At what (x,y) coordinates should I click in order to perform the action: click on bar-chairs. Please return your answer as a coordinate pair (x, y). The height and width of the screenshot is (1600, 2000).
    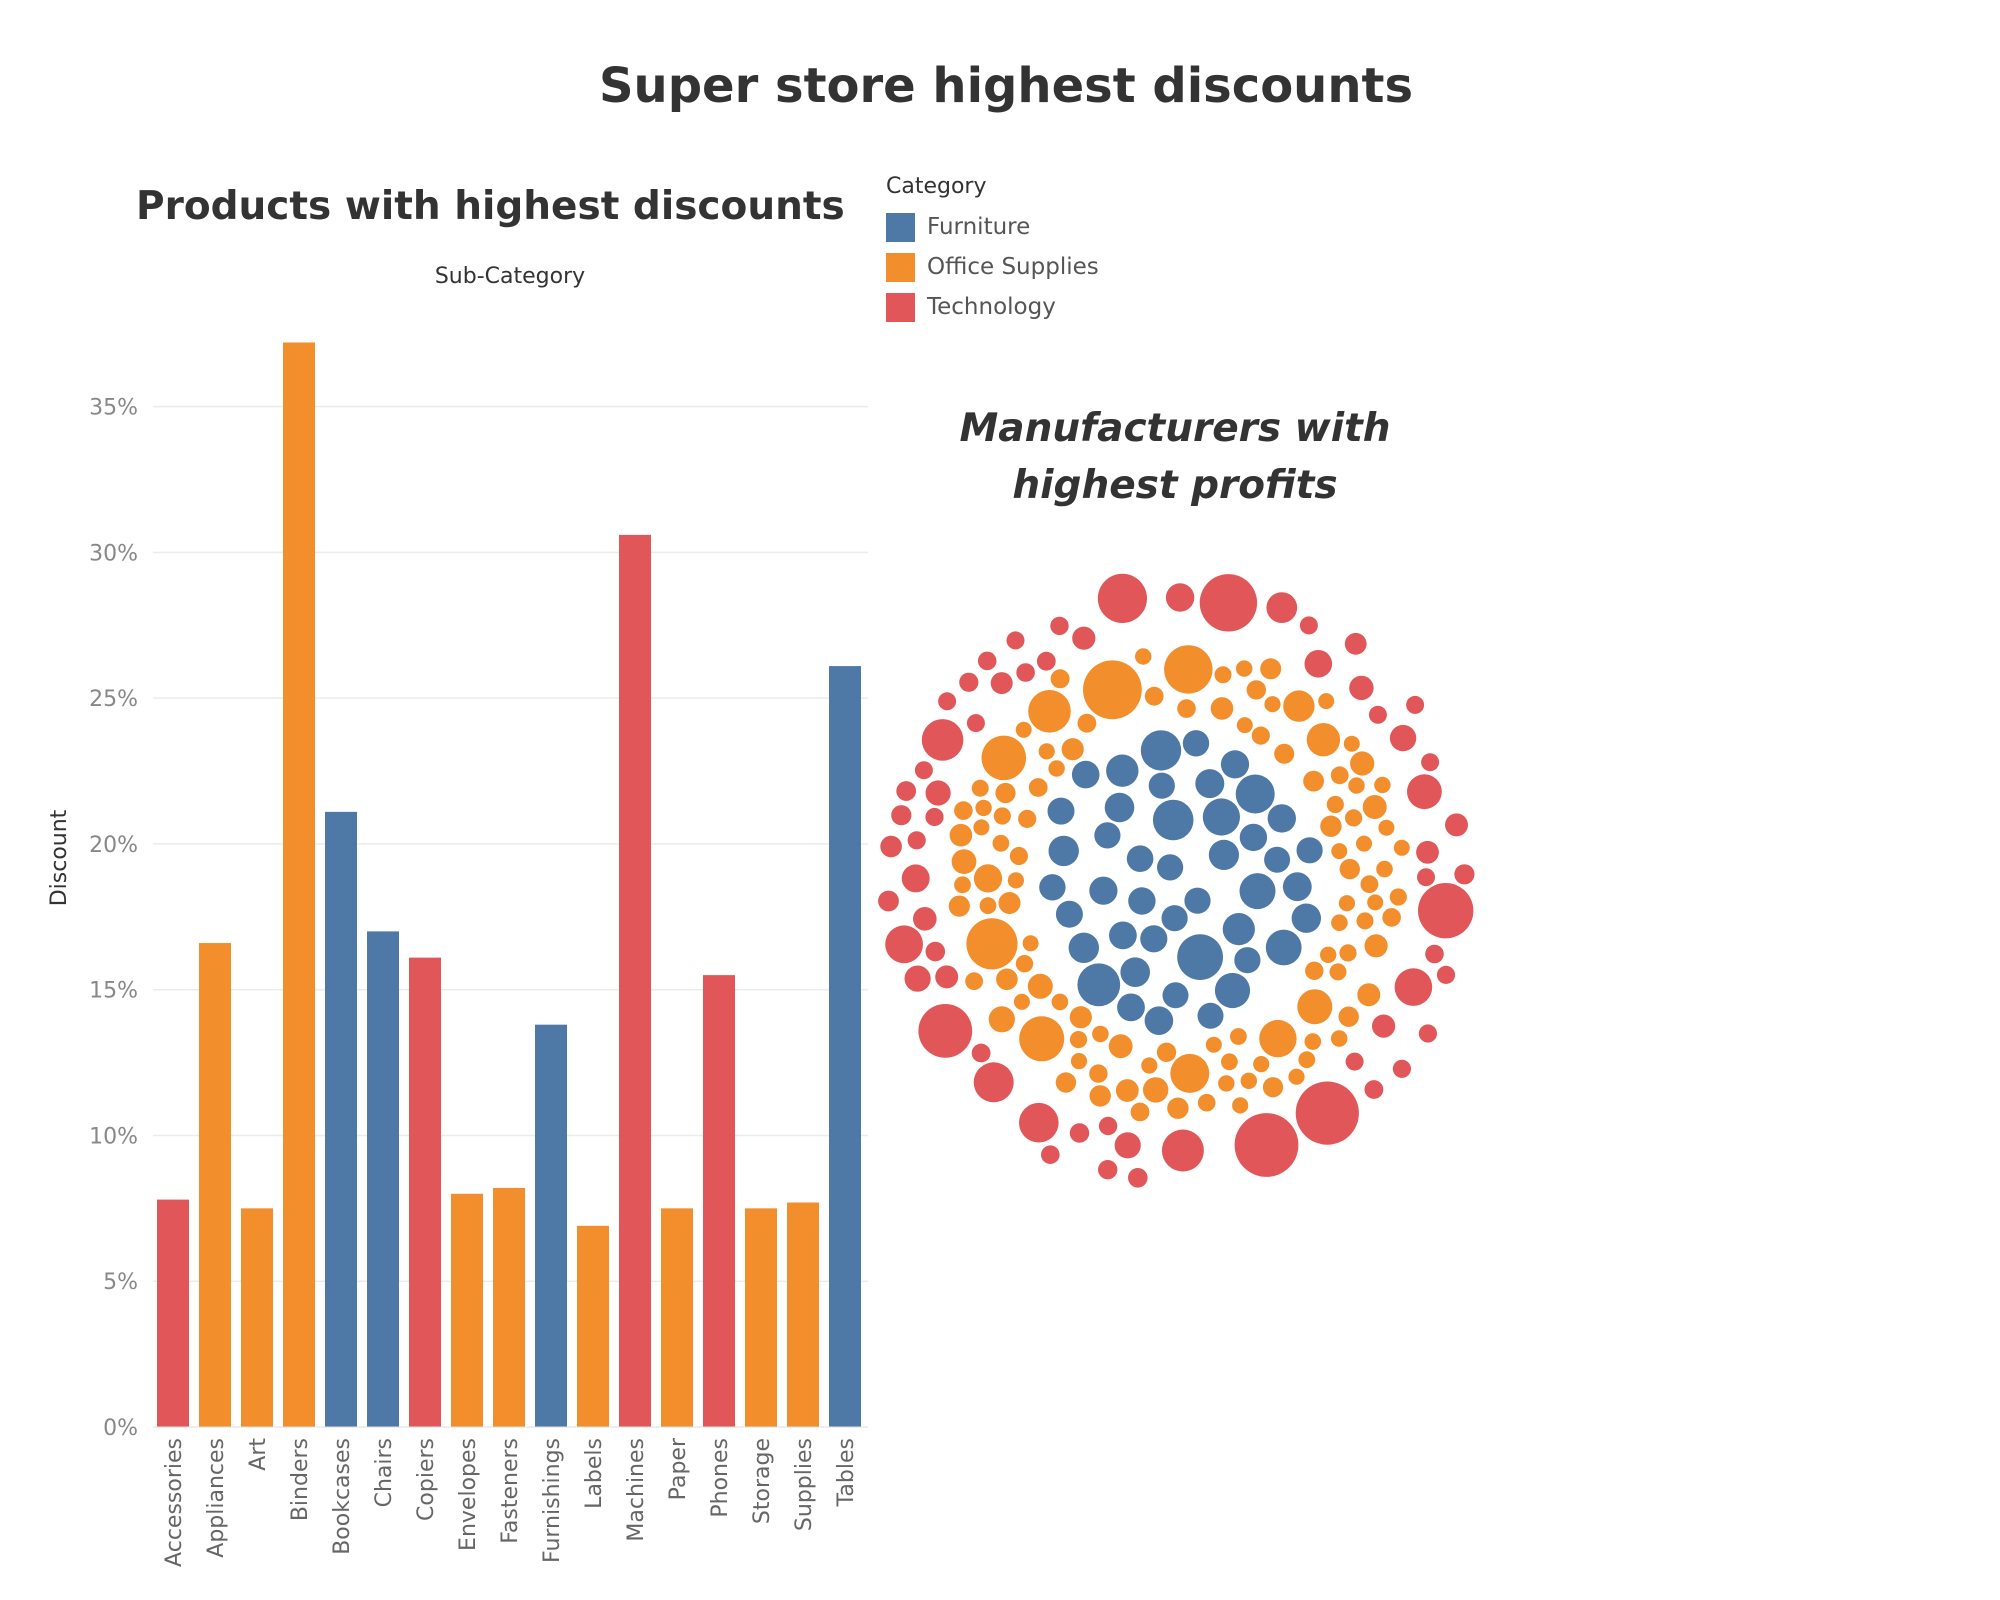
    Looking at the image, I should click on (383, 1179).